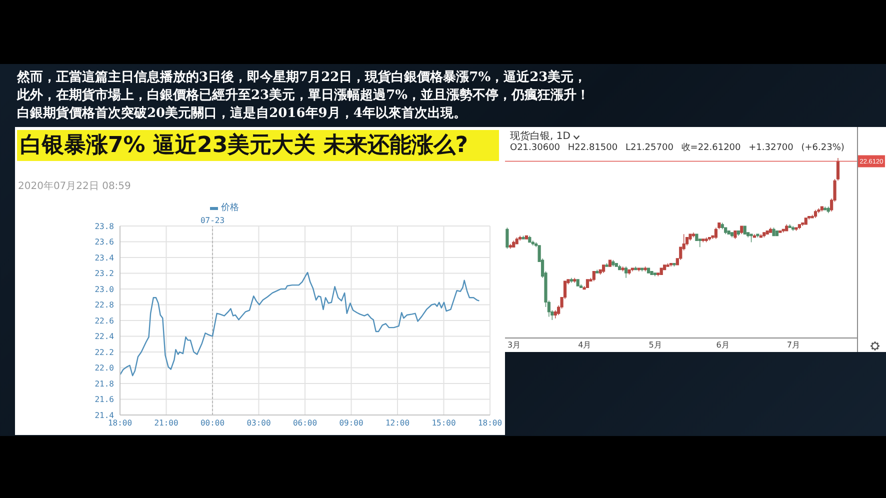  Describe the element at coordinates (397, 423) in the screenshot. I see `x-tick-label: 12:00` at that location.